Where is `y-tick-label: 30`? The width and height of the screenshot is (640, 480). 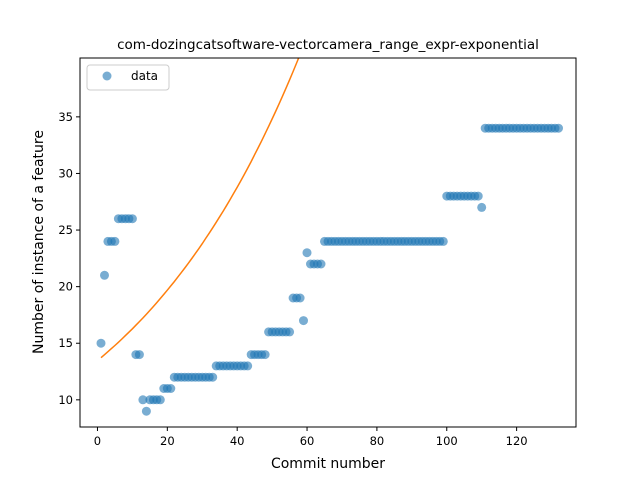 y-tick-label: 30 is located at coordinates (65, 173).